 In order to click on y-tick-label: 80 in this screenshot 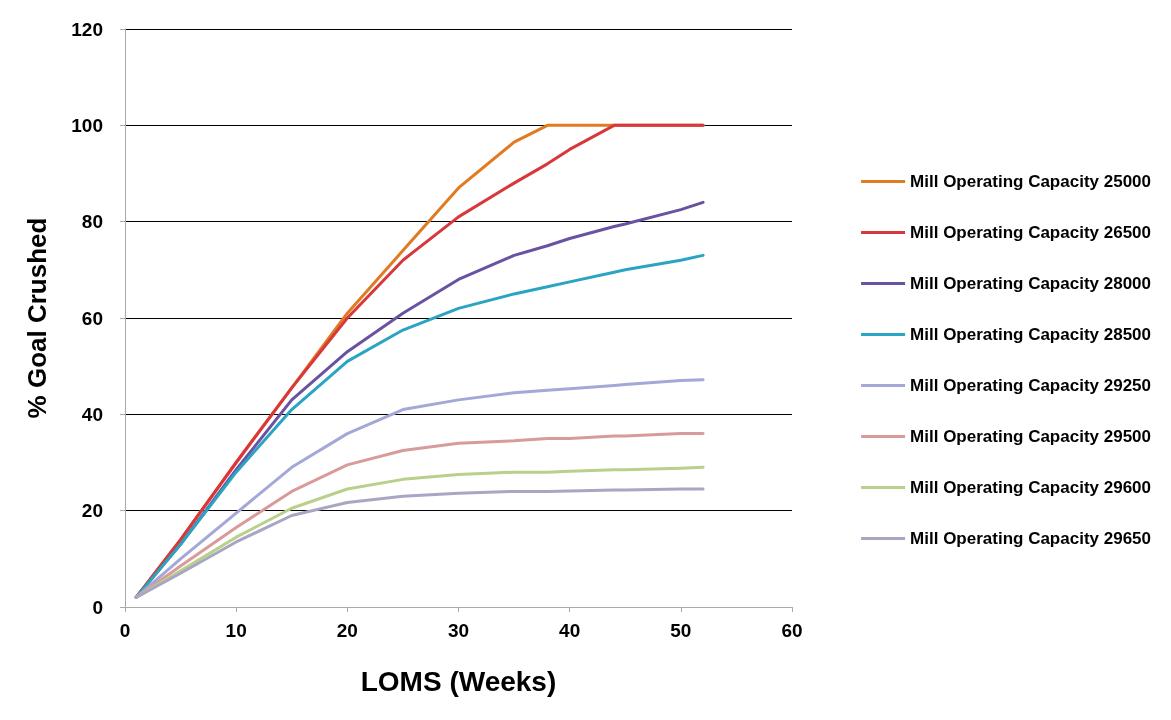, I will do `click(92, 222)`.